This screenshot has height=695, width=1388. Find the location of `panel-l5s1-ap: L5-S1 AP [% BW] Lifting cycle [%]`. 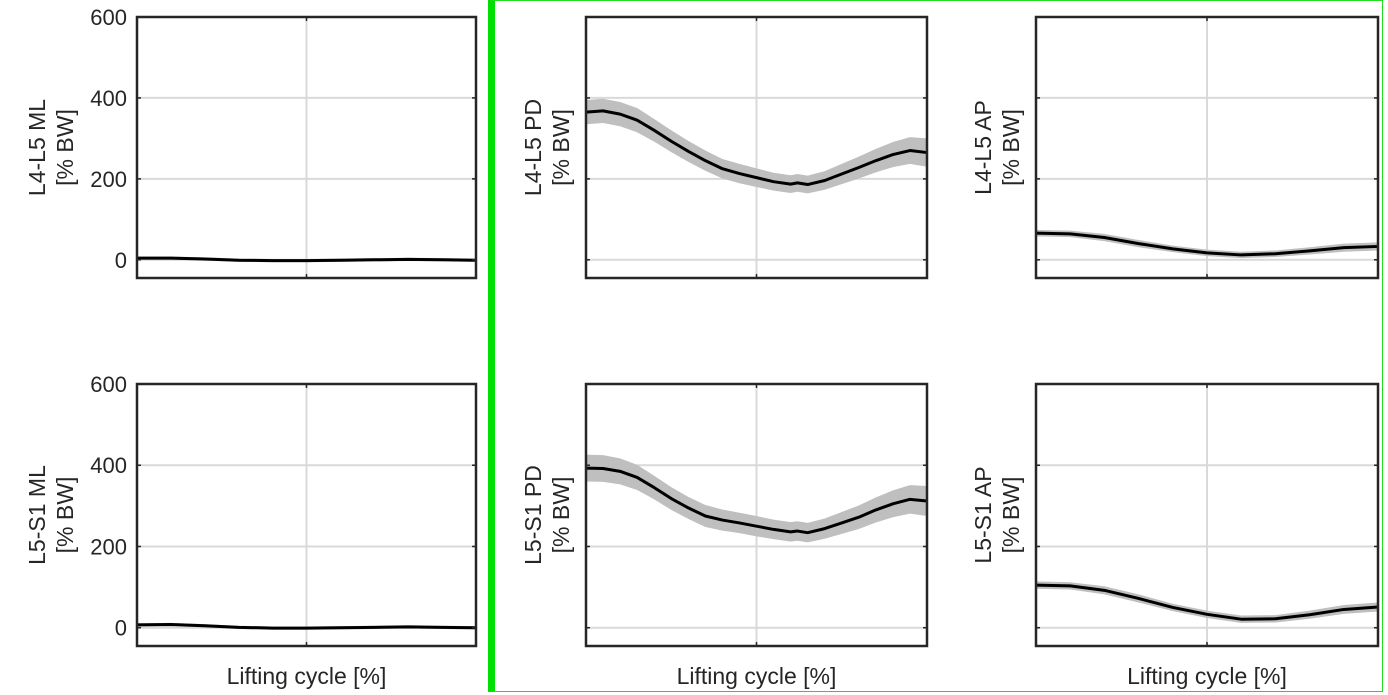

panel-l5s1-ap: L5-S1 AP [% BW] Lifting cycle [%] is located at coordinates (1175, 535).